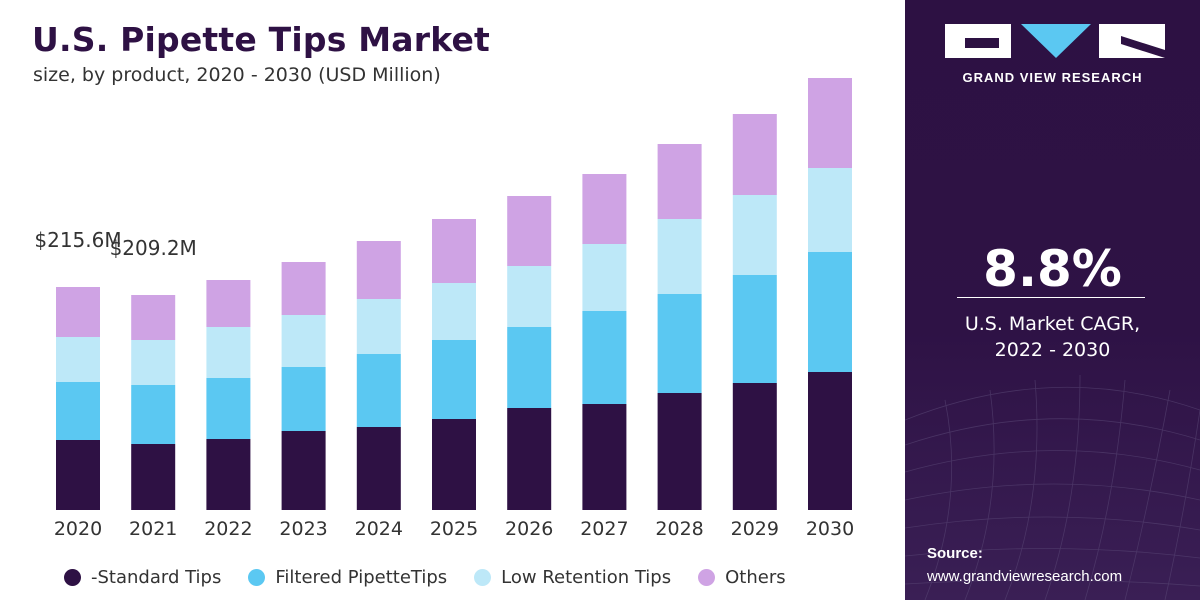 Image resolution: width=1200 pixels, height=600 pixels. What do you see at coordinates (156, 577) in the screenshot?
I see `legend-label: -Standard Tips` at bounding box center [156, 577].